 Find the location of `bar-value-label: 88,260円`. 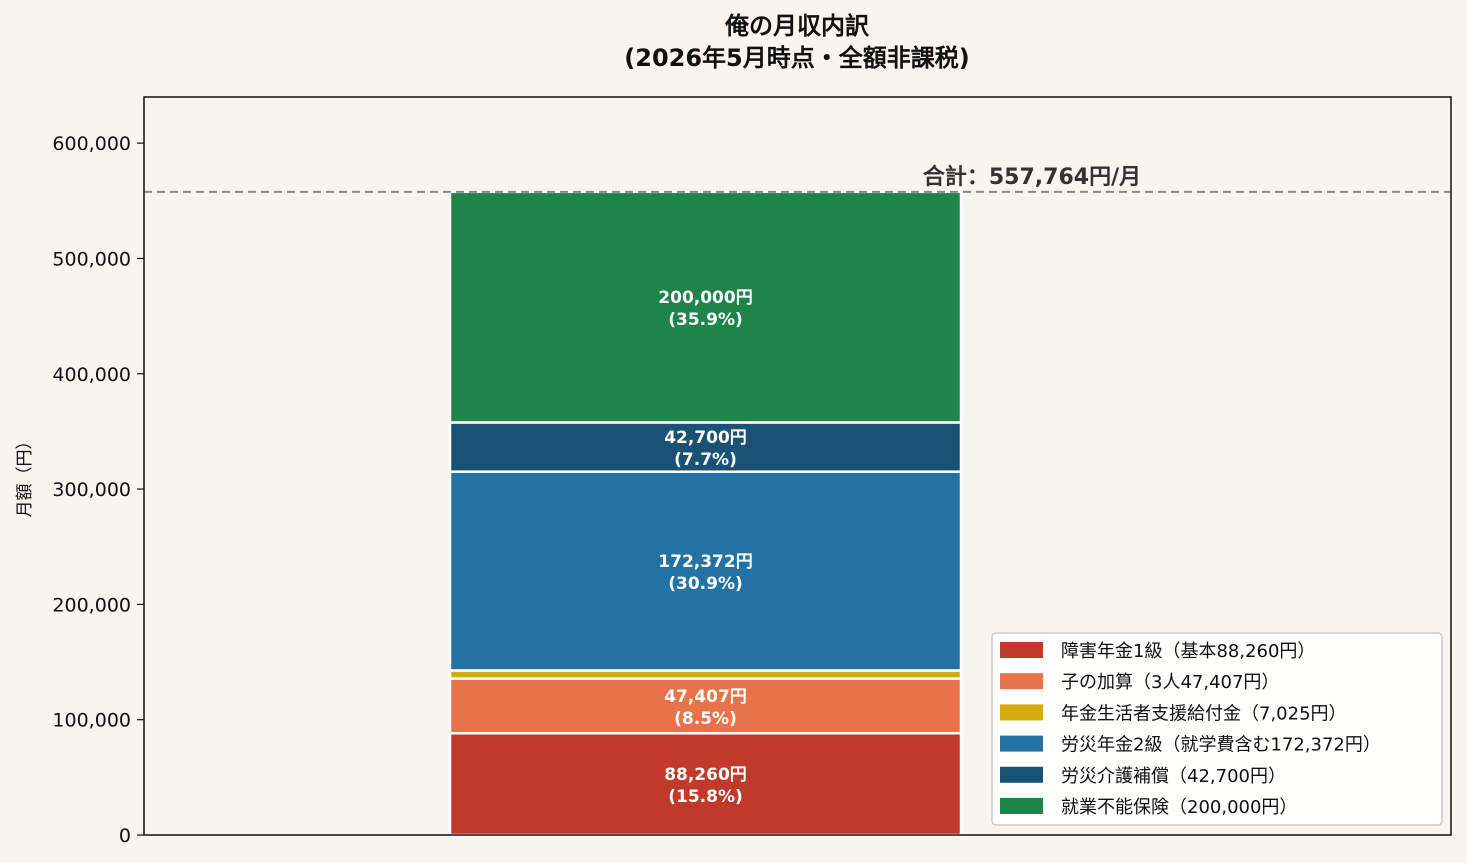

bar-value-label: 88,260円 is located at coordinates (705, 775).